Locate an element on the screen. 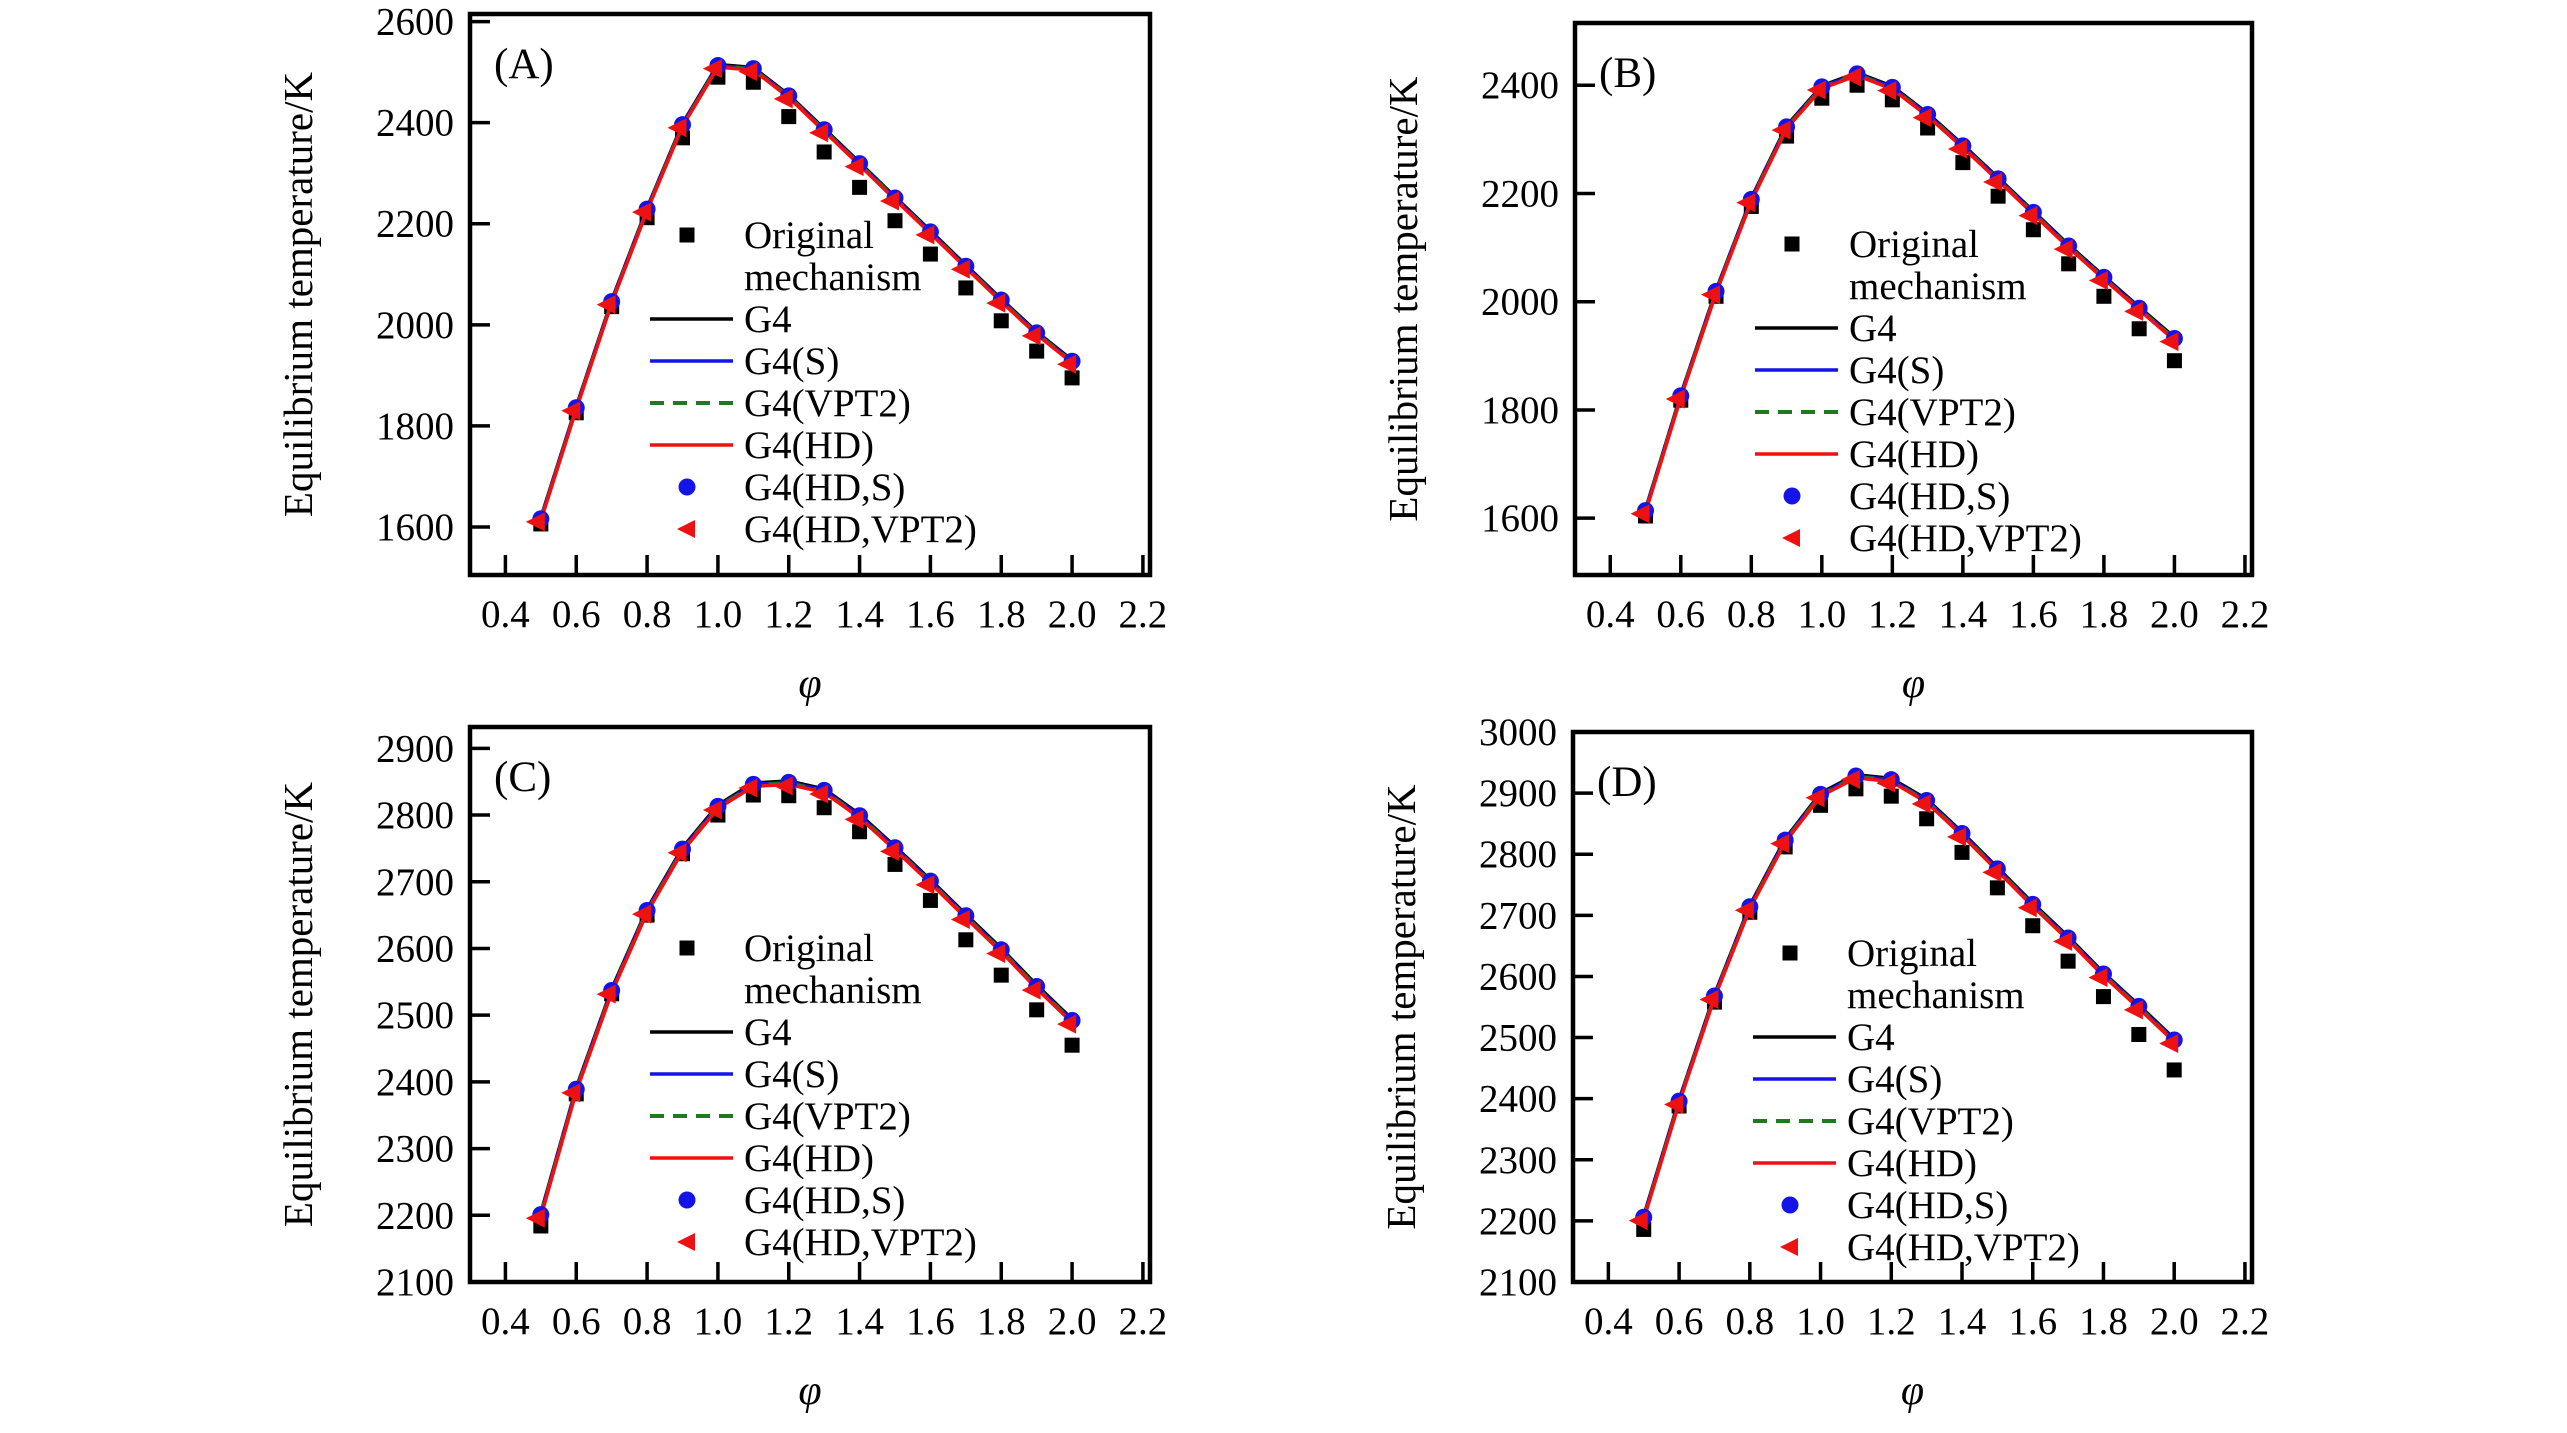 The width and height of the screenshot is (2567, 1433). plot-frame is located at coordinates (810, 294).